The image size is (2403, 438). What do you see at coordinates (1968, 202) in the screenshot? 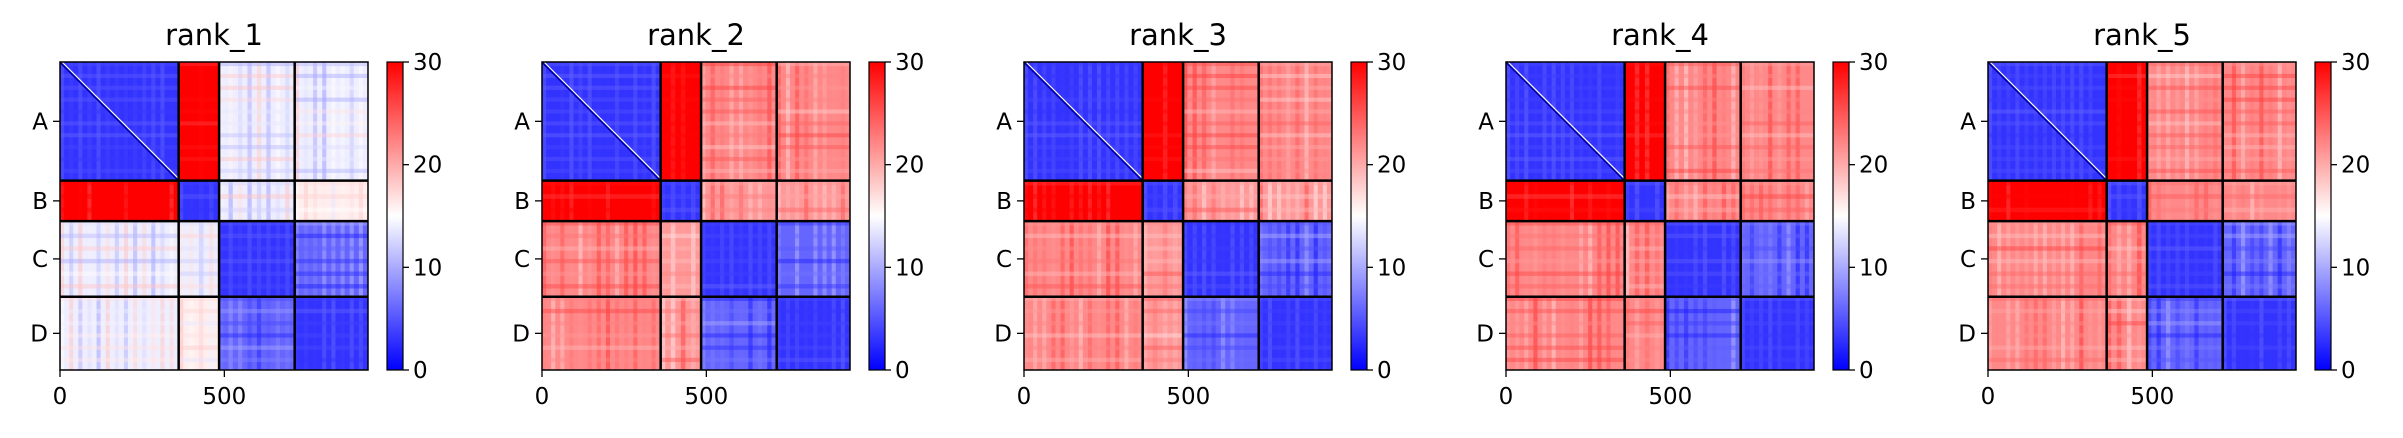
I see `chain-label-b: B` at bounding box center [1968, 202].